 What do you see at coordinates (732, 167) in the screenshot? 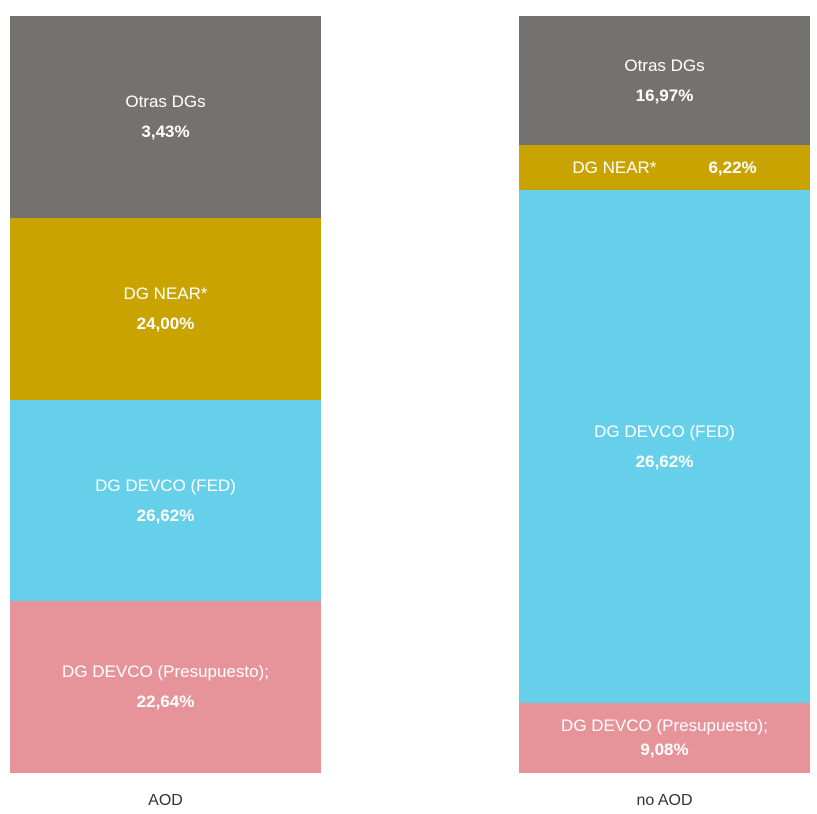
I see `segment-value: 6,22%` at bounding box center [732, 167].